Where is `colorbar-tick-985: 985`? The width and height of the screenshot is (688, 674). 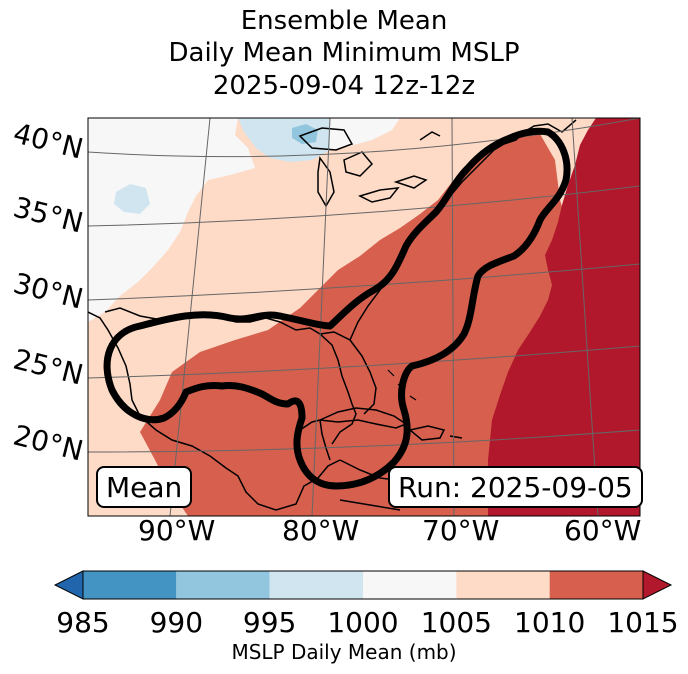 colorbar-tick-985: 985 is located at coordinates (83, 622).